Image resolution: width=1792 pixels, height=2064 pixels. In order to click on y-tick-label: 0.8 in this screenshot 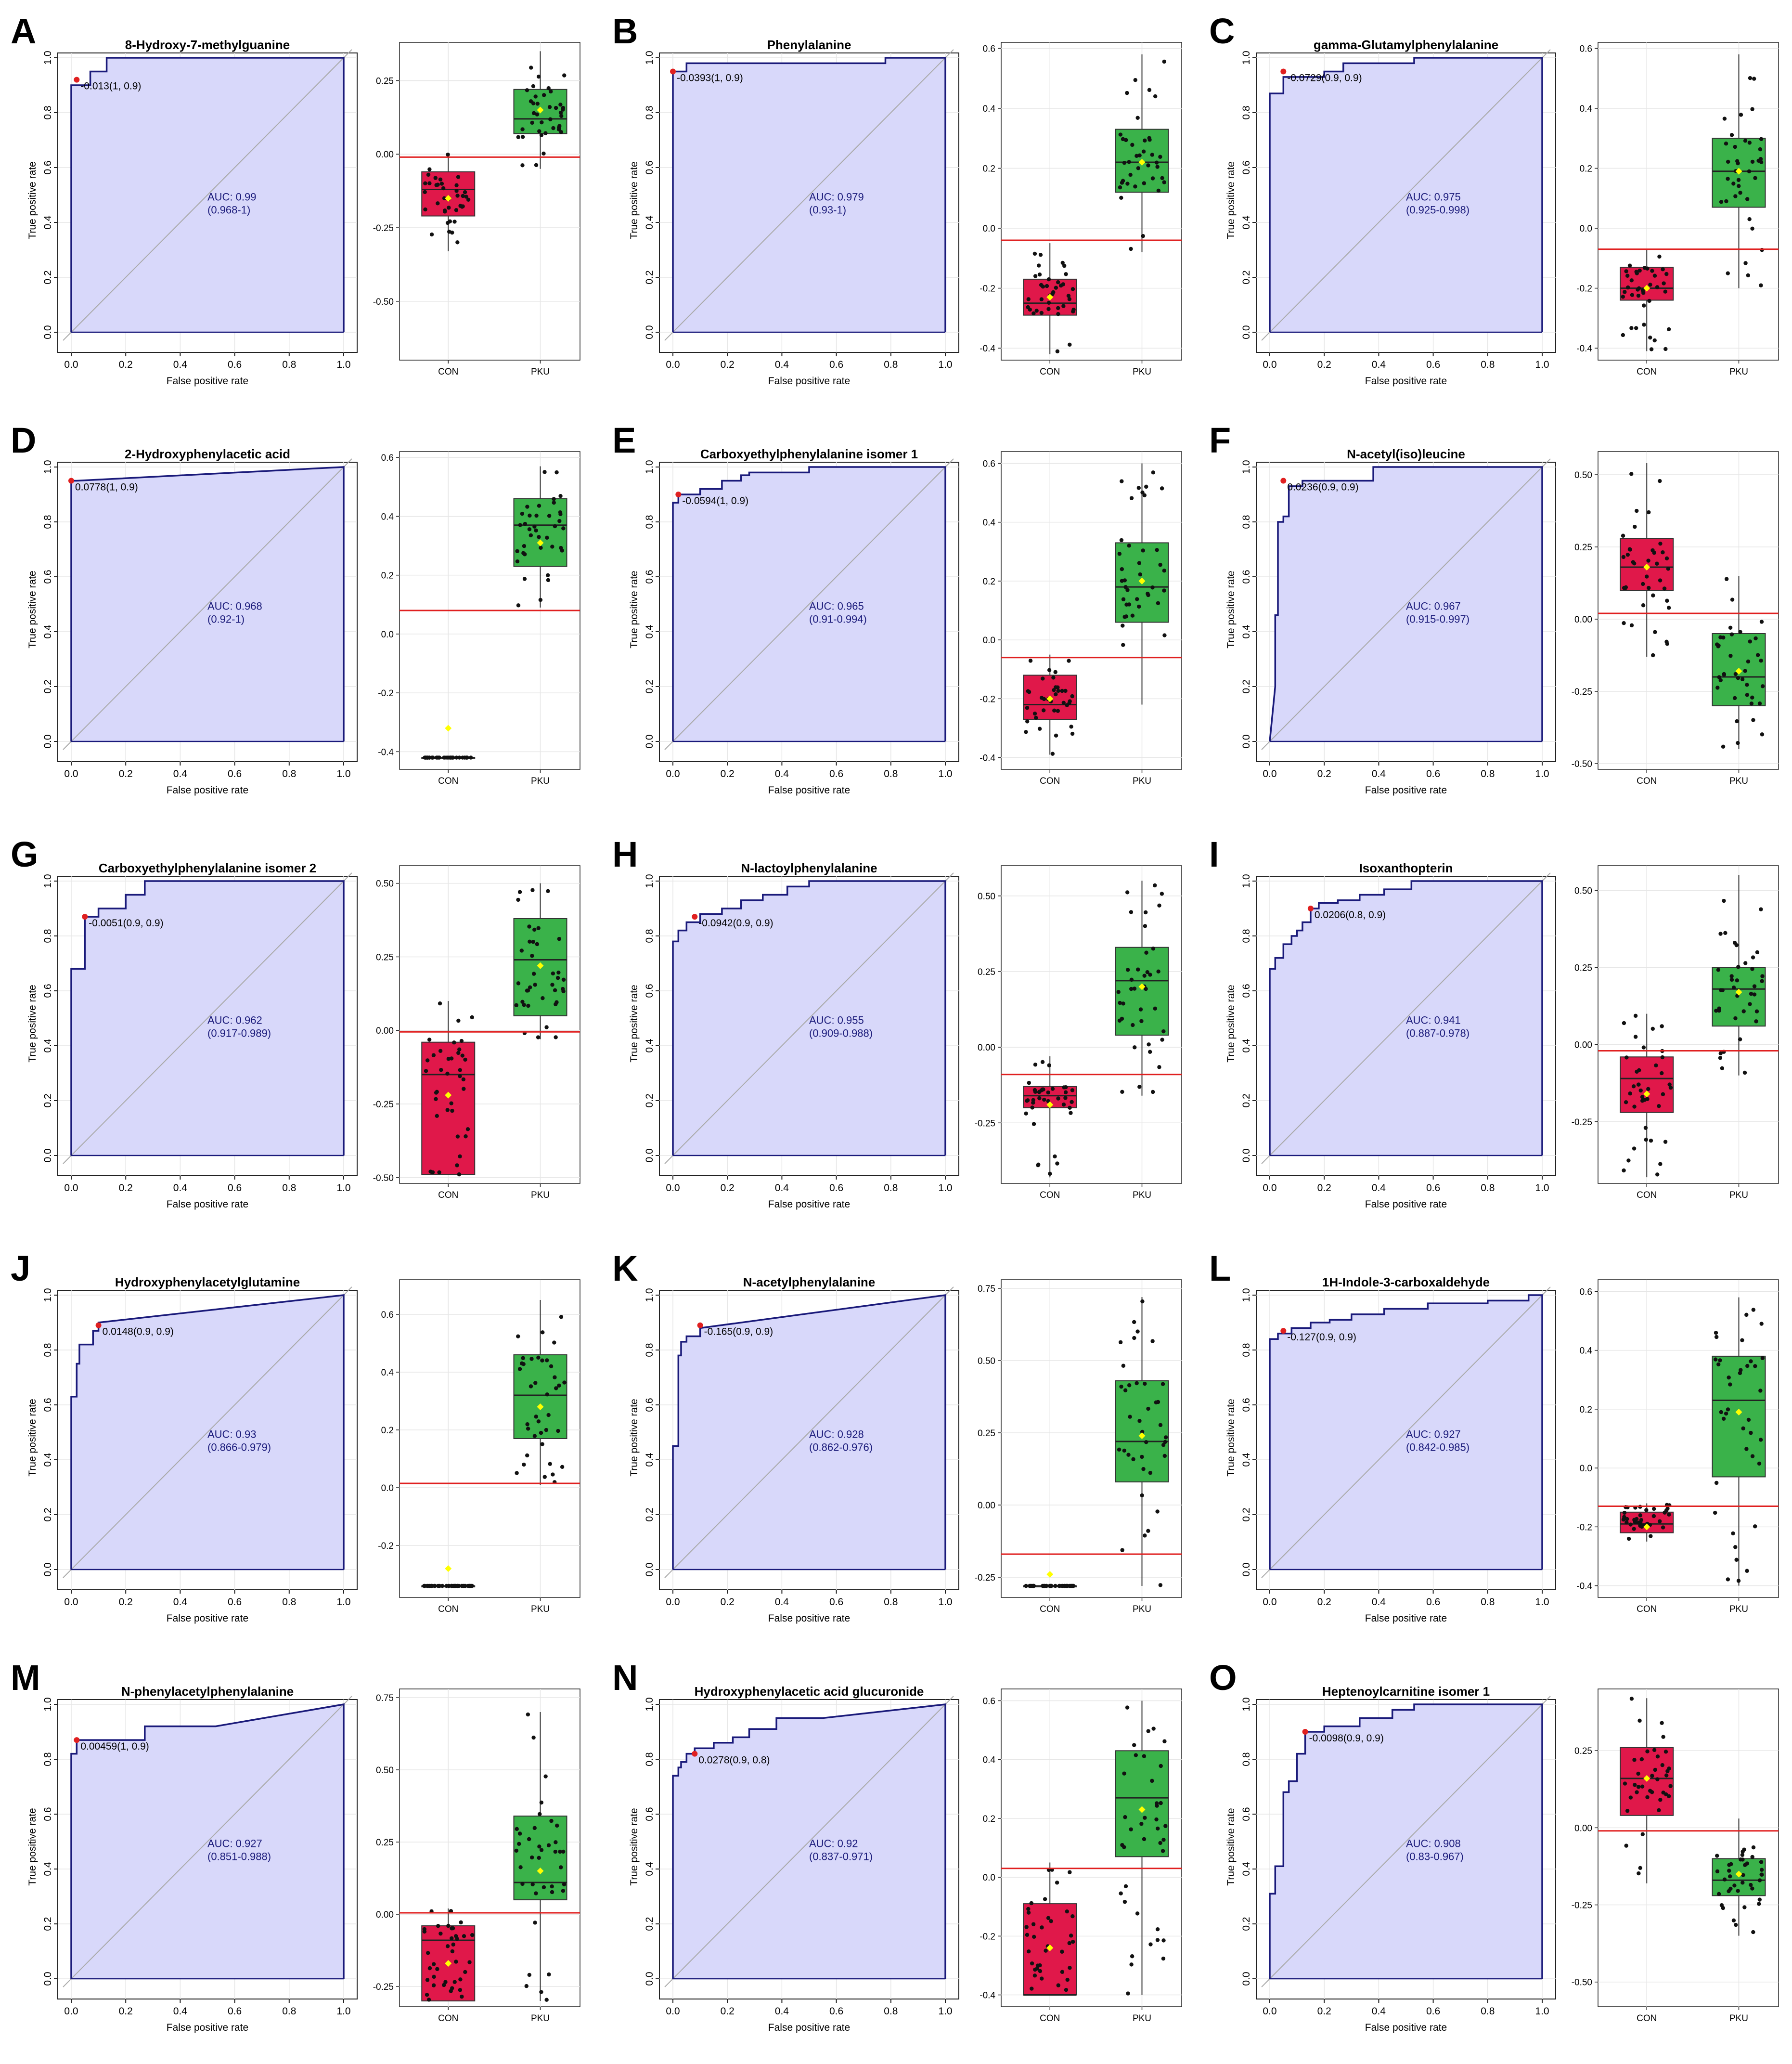, I will do `click(650, 1350)`.